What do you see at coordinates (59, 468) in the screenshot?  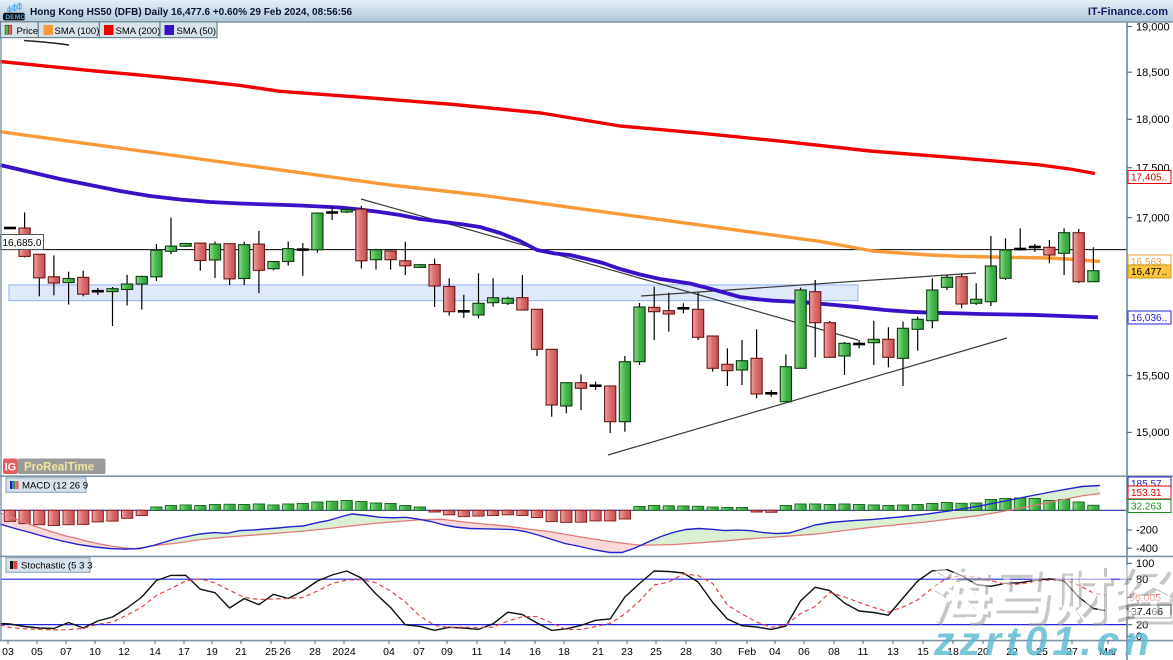 I see `svg-text: ProRealTime` at bounding box center [59, 468].